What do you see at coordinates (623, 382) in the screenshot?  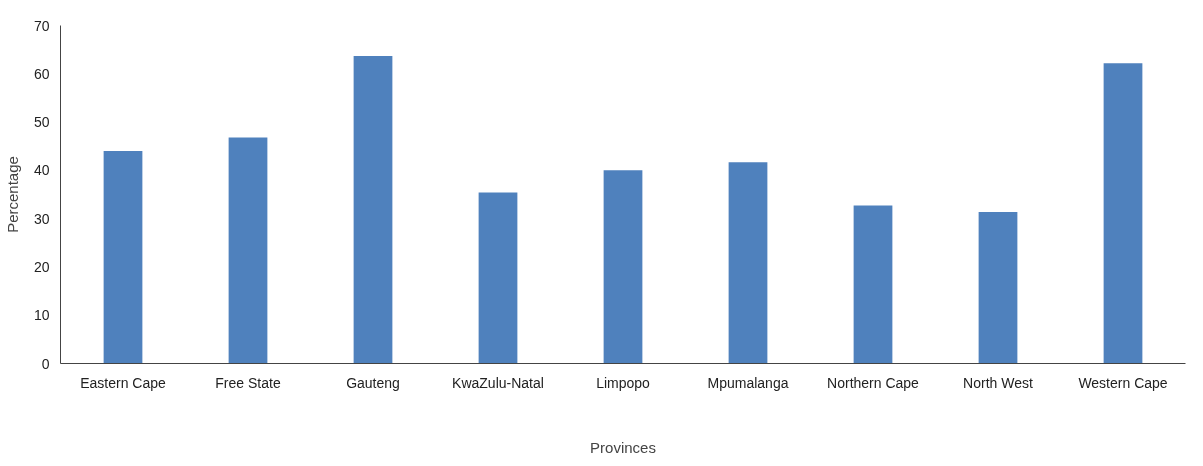 I see `x-tick-label: Limpopo` at bounding box center [623, 382].